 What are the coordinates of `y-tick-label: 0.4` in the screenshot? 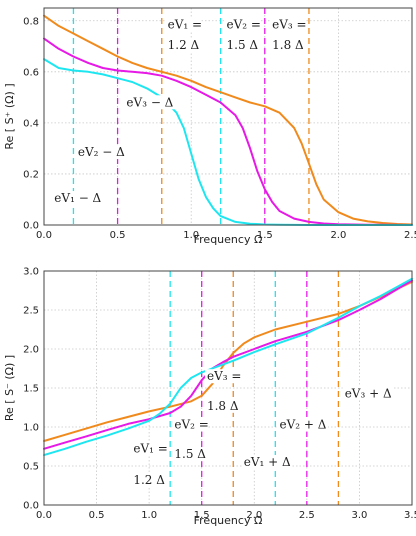 It's located at (31, 123).